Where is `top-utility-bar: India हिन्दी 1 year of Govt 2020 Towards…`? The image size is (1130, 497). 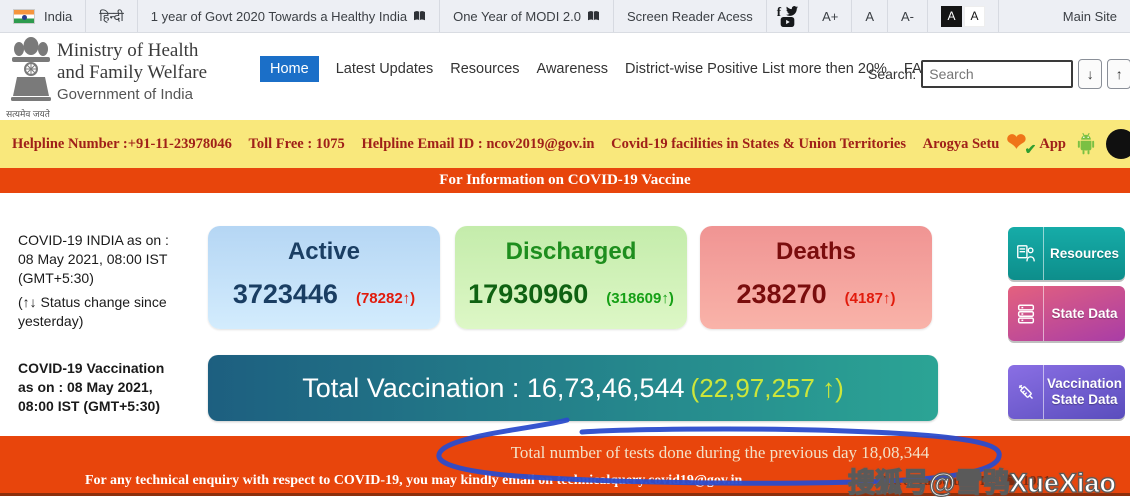 top-utility-bar: India हिन्दी 1 year of Govt 2020 Towards… is located at coordinates (565, 16).